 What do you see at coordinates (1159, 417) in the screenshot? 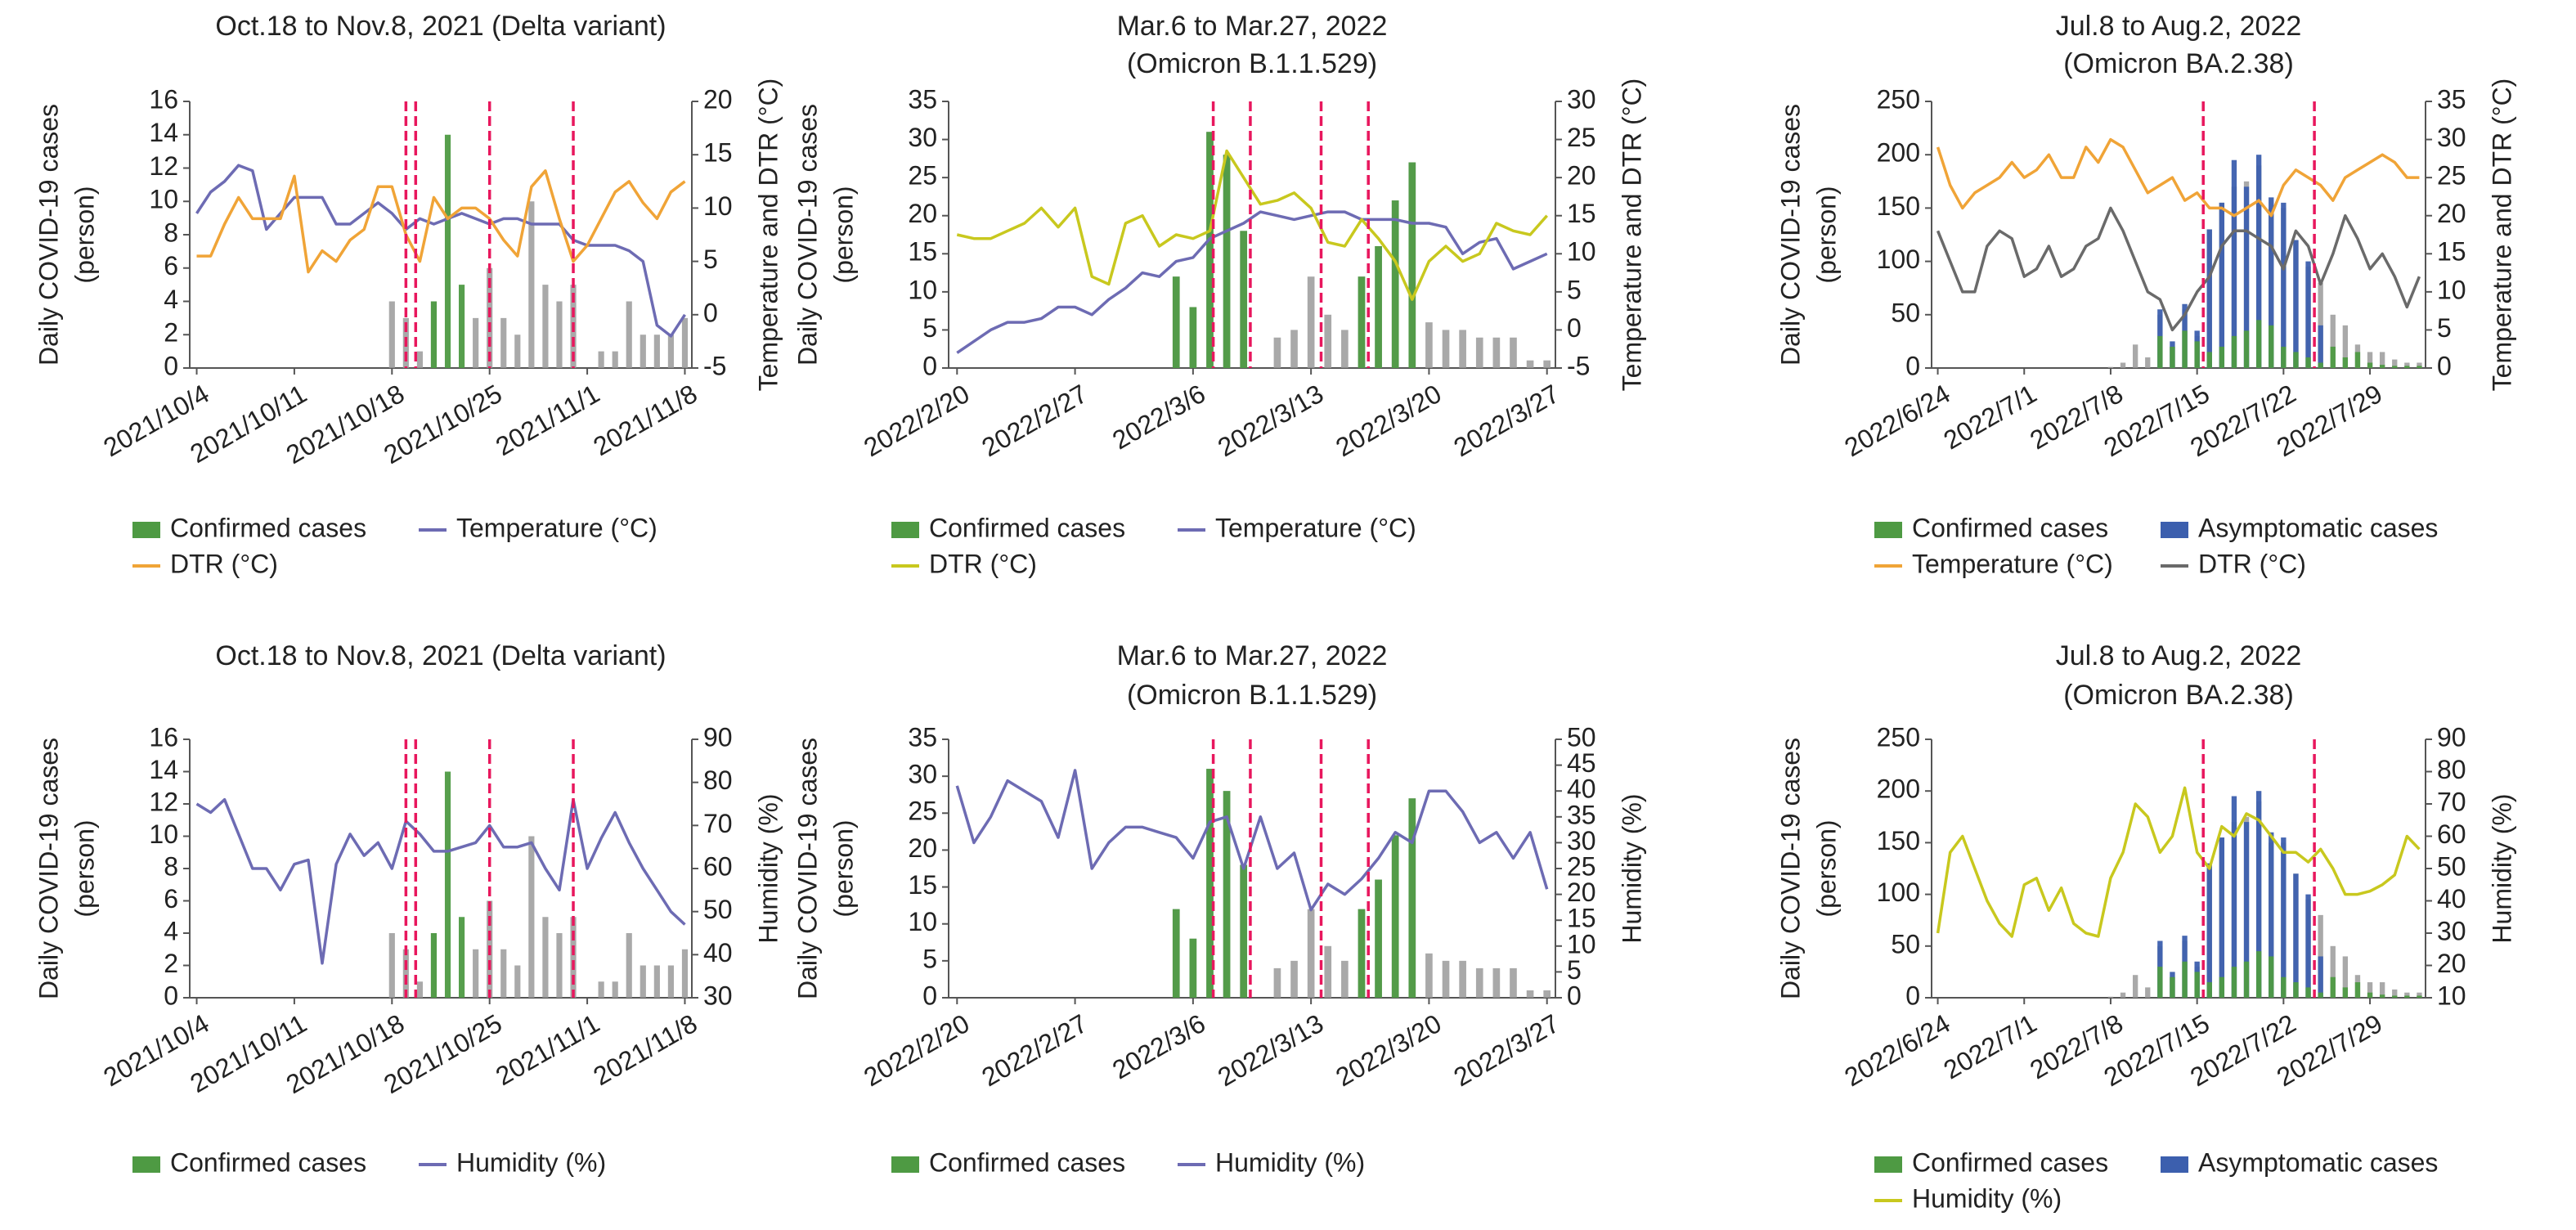
I see `x-tick-label: 2022/3/6` at bounding box center [1159, 417].